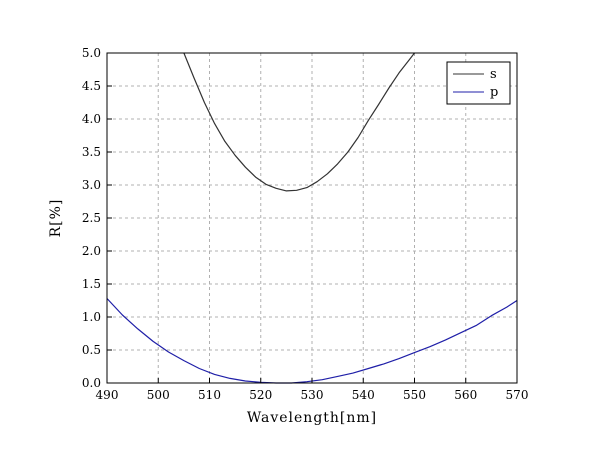 The width and height of the screenshot is (600, 459). Describe the element at coordinates (299, 122) in the screenshot. I see `series-line-s` at that location.